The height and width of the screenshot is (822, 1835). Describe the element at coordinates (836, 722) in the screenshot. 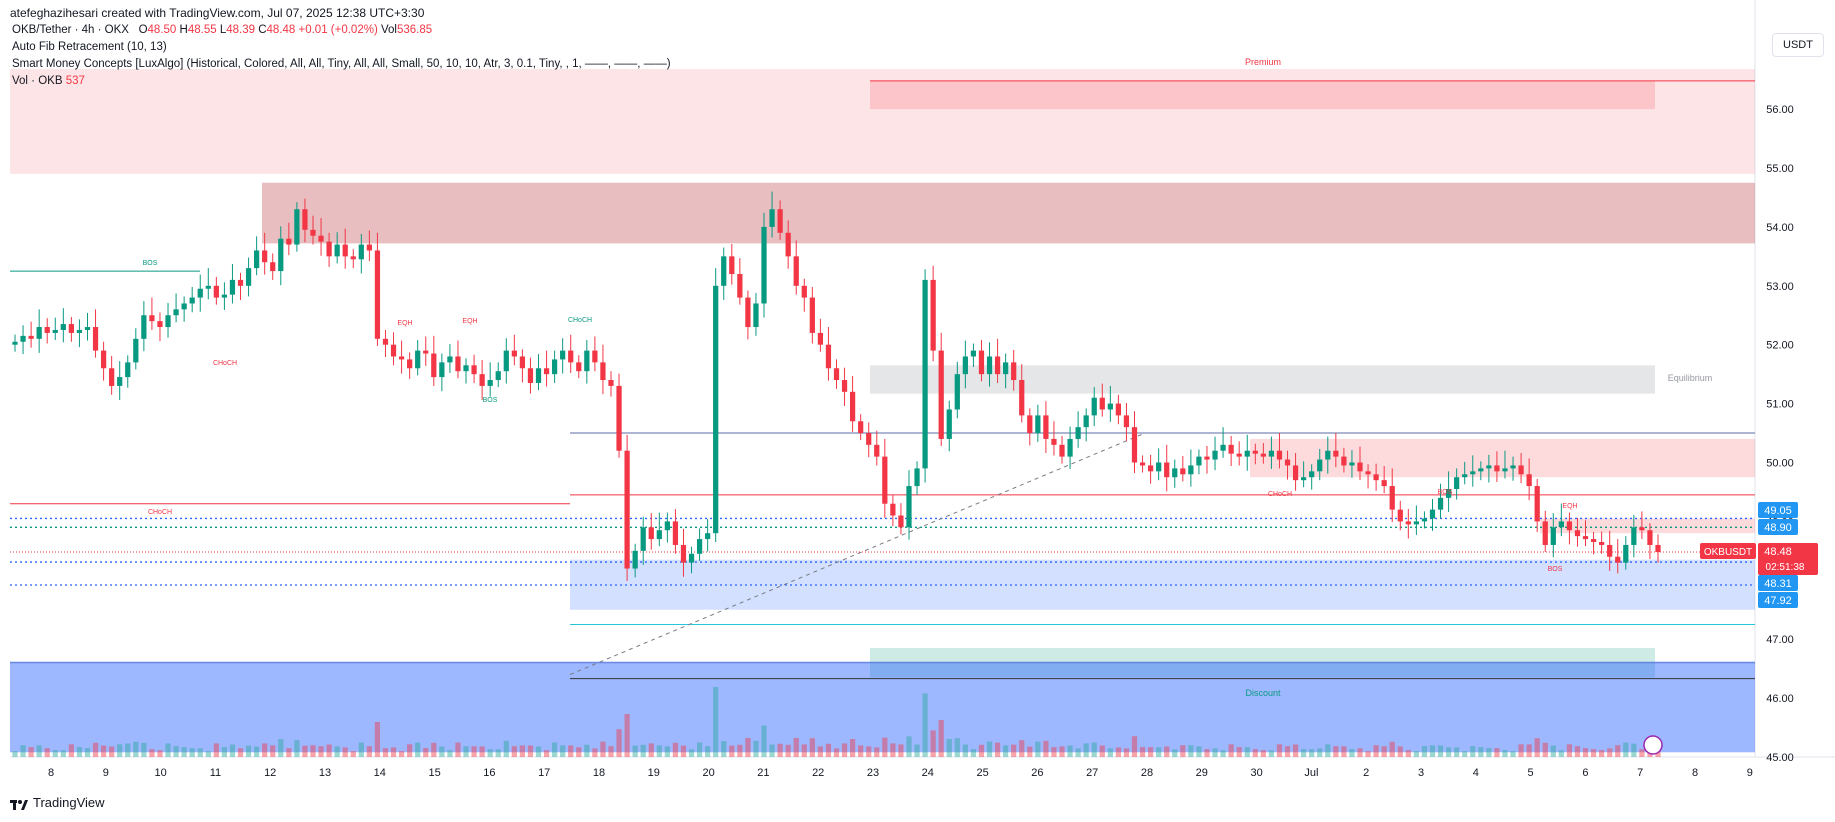

I see `volume-bars` at that location.